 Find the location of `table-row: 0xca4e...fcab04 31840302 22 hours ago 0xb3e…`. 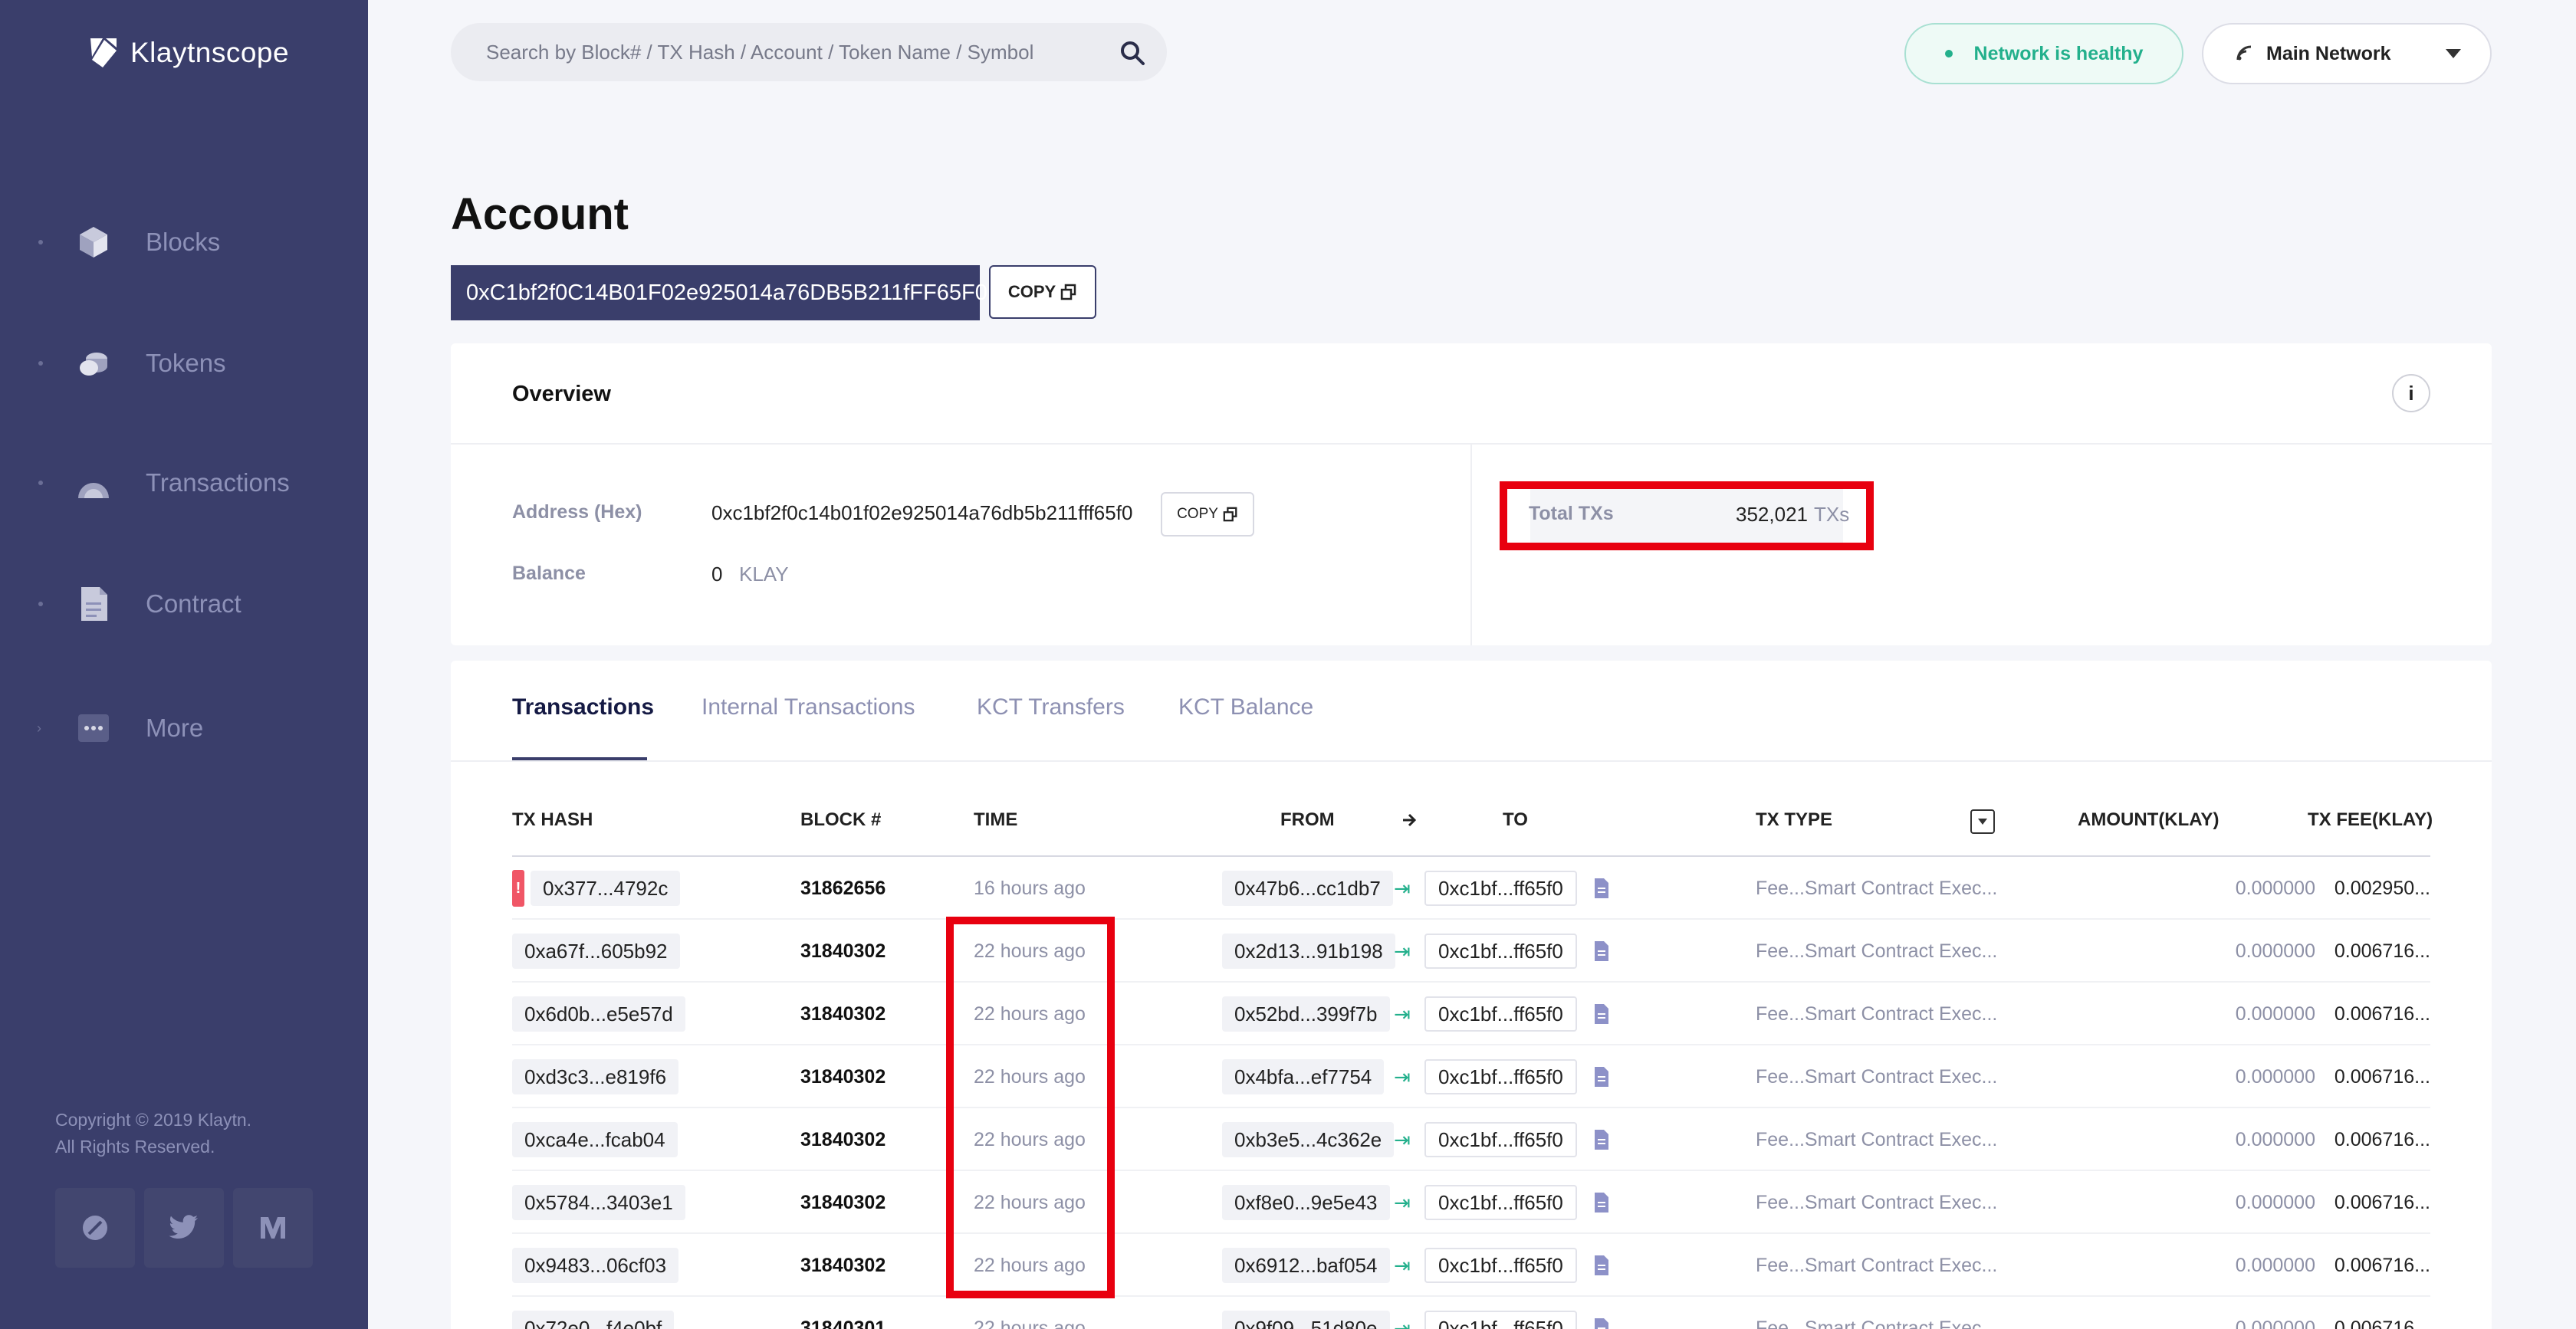

table-row: 0xca4e...fcab04 31840302 22 hours ago 0xb3e… is located at coordinates (1471, 1139).